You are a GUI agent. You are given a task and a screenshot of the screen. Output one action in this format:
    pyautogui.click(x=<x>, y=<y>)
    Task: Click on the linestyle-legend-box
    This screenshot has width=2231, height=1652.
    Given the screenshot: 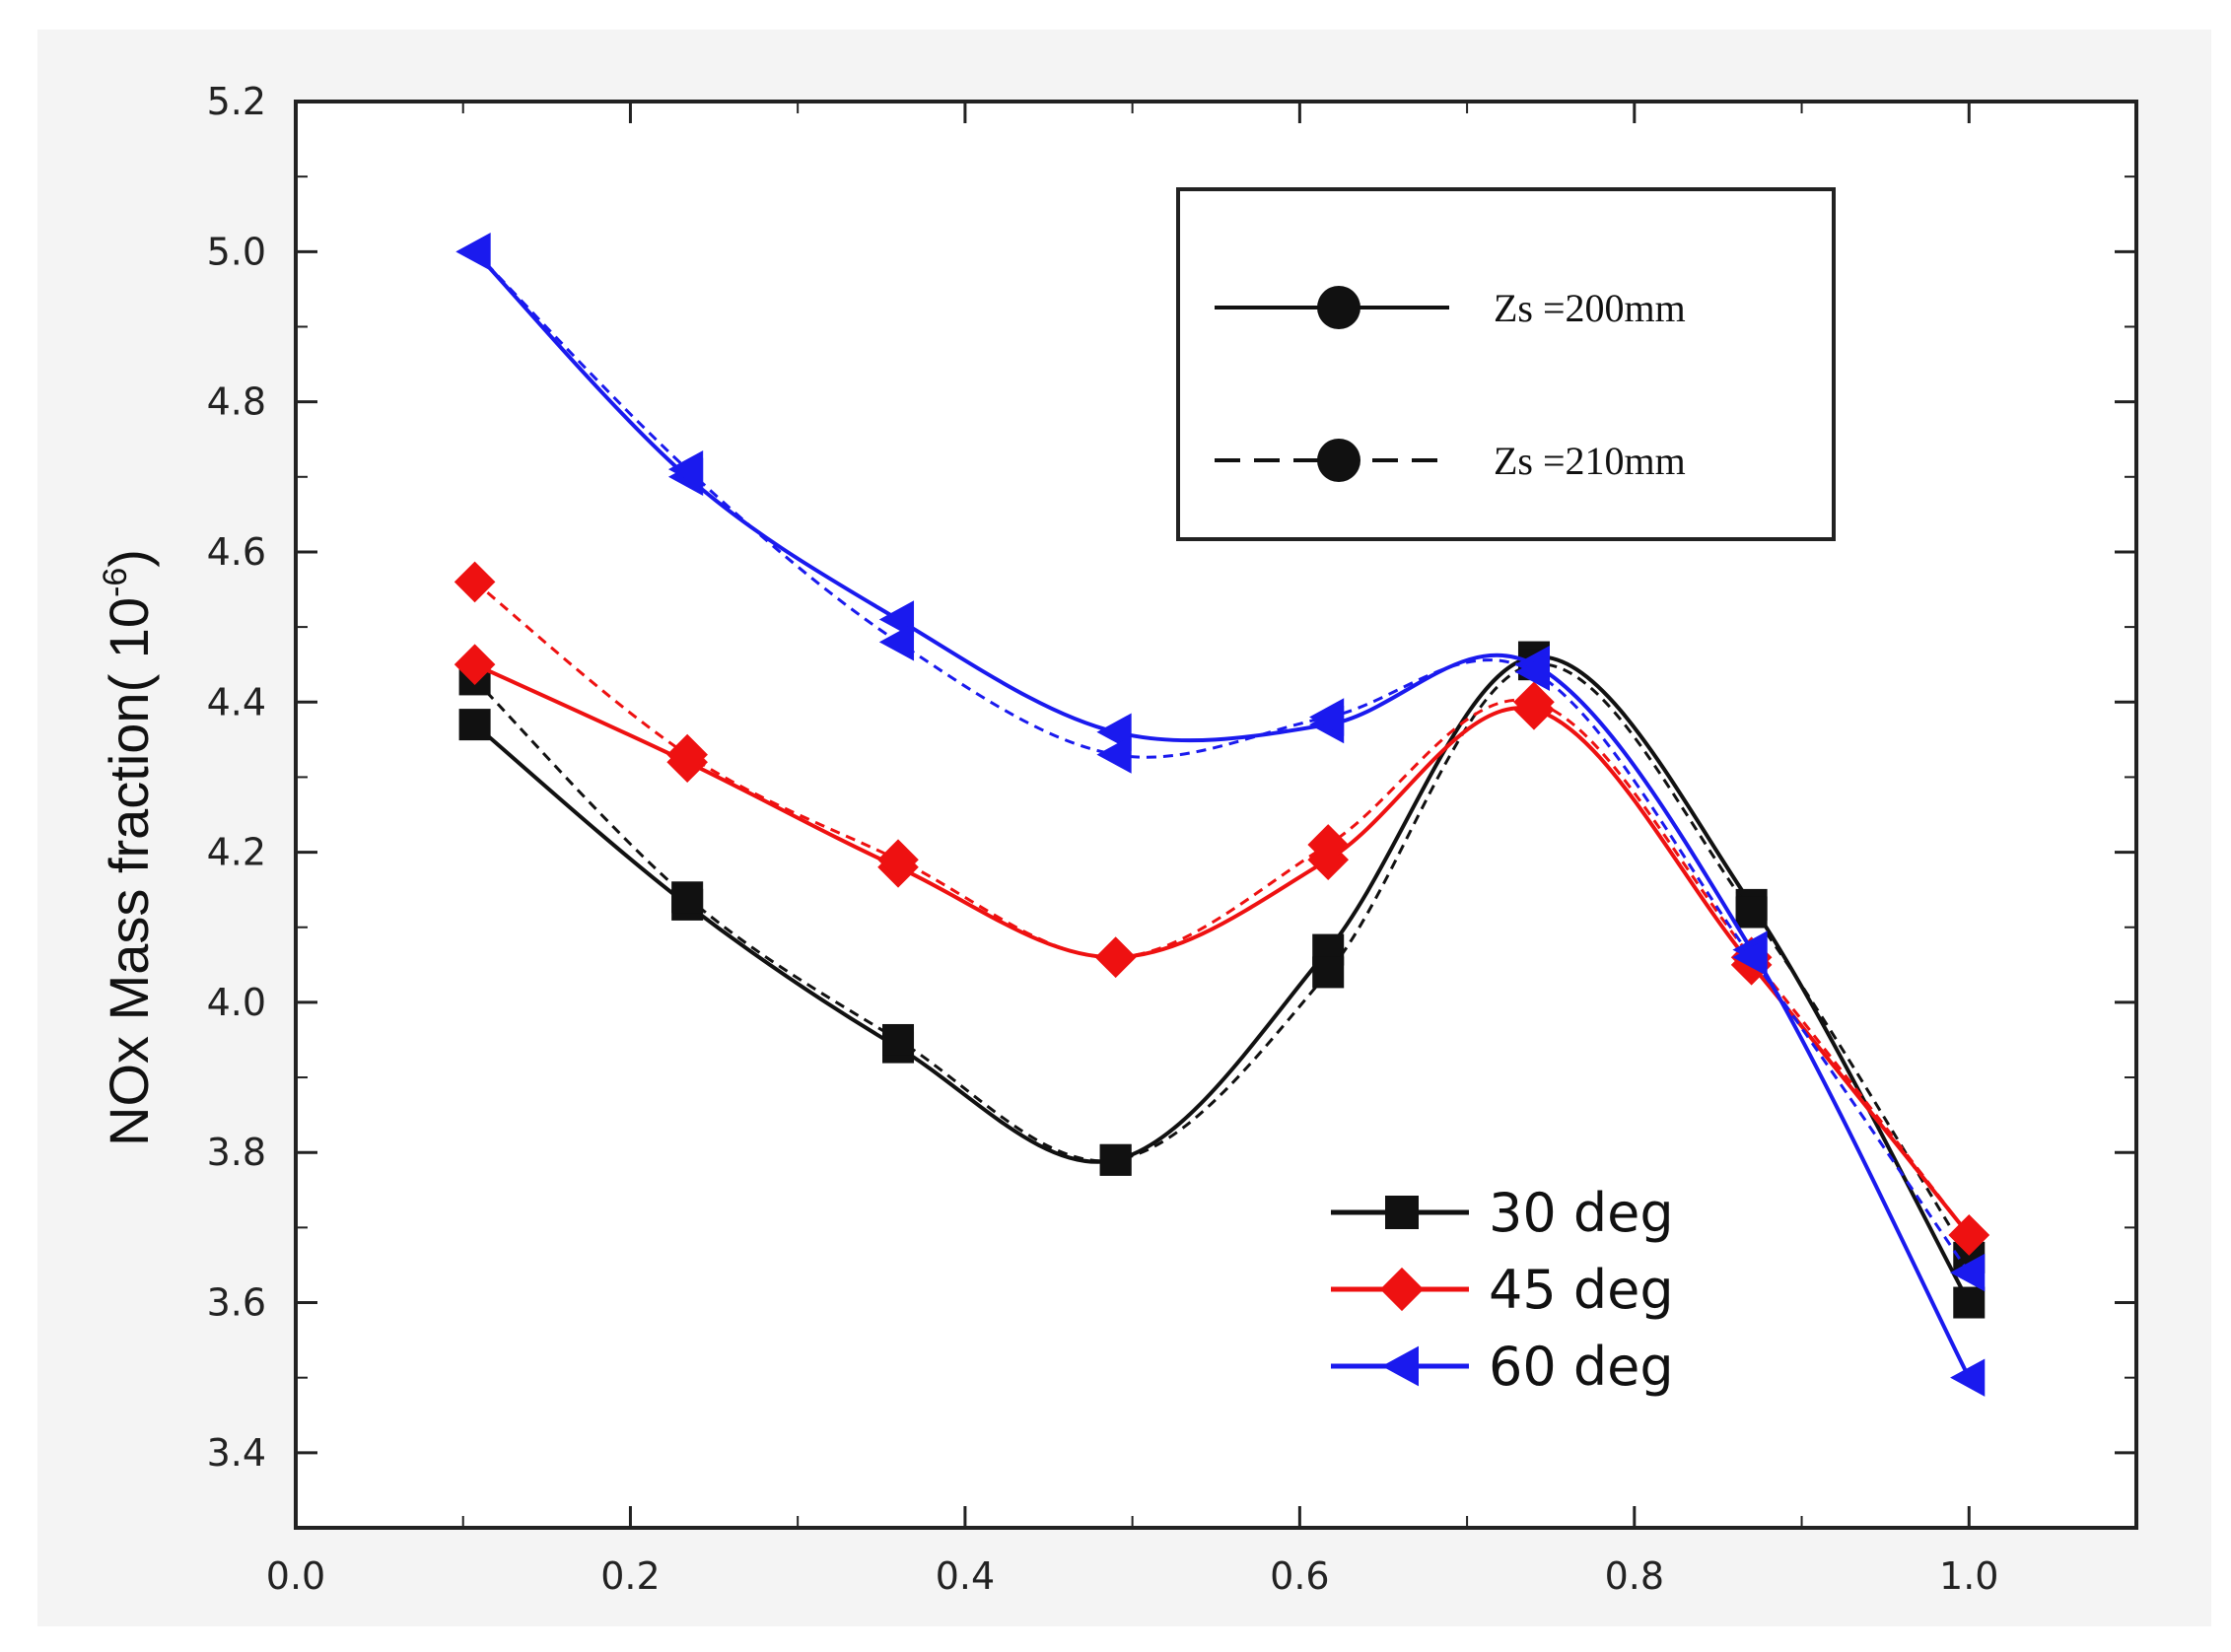 What is the action you would take?
    pyautogui.click(x=1506, y=364)
    